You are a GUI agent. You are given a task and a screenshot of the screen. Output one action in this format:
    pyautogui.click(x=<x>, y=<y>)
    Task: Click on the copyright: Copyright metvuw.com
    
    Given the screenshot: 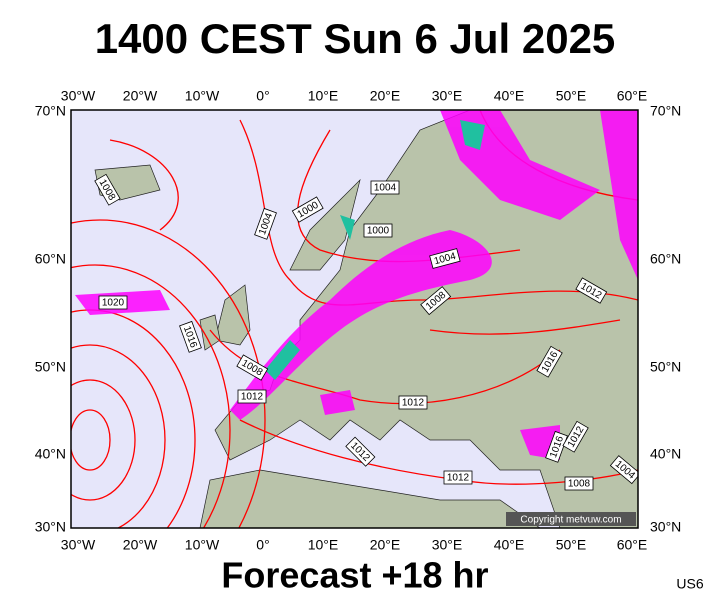 What is the action you would take?
    pyautogui.click(x=570, y=520)
    